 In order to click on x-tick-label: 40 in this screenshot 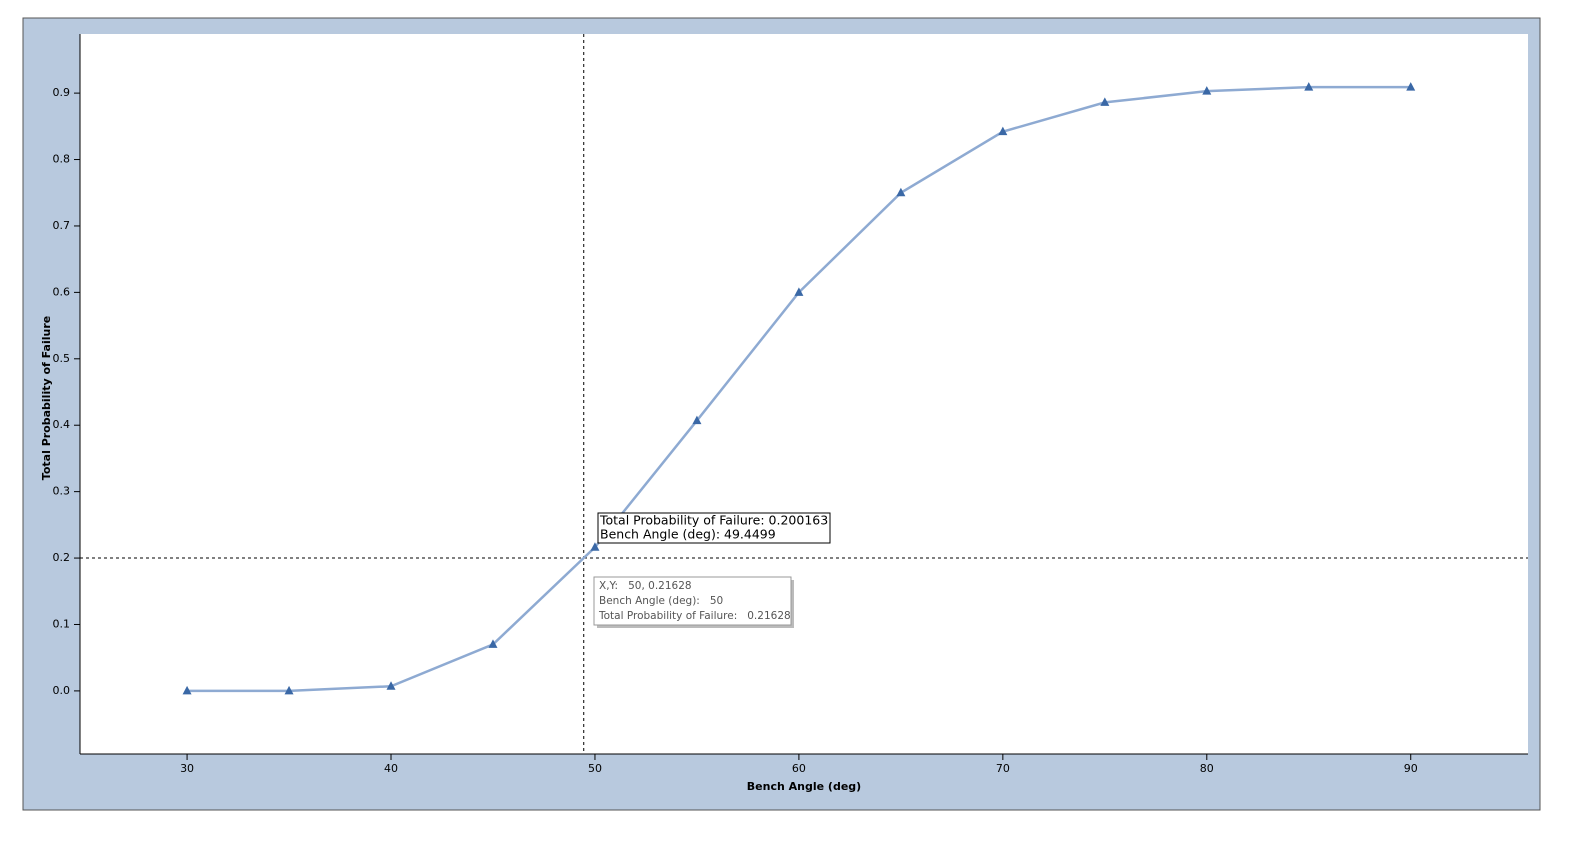, I will do `click(391, 768)`.